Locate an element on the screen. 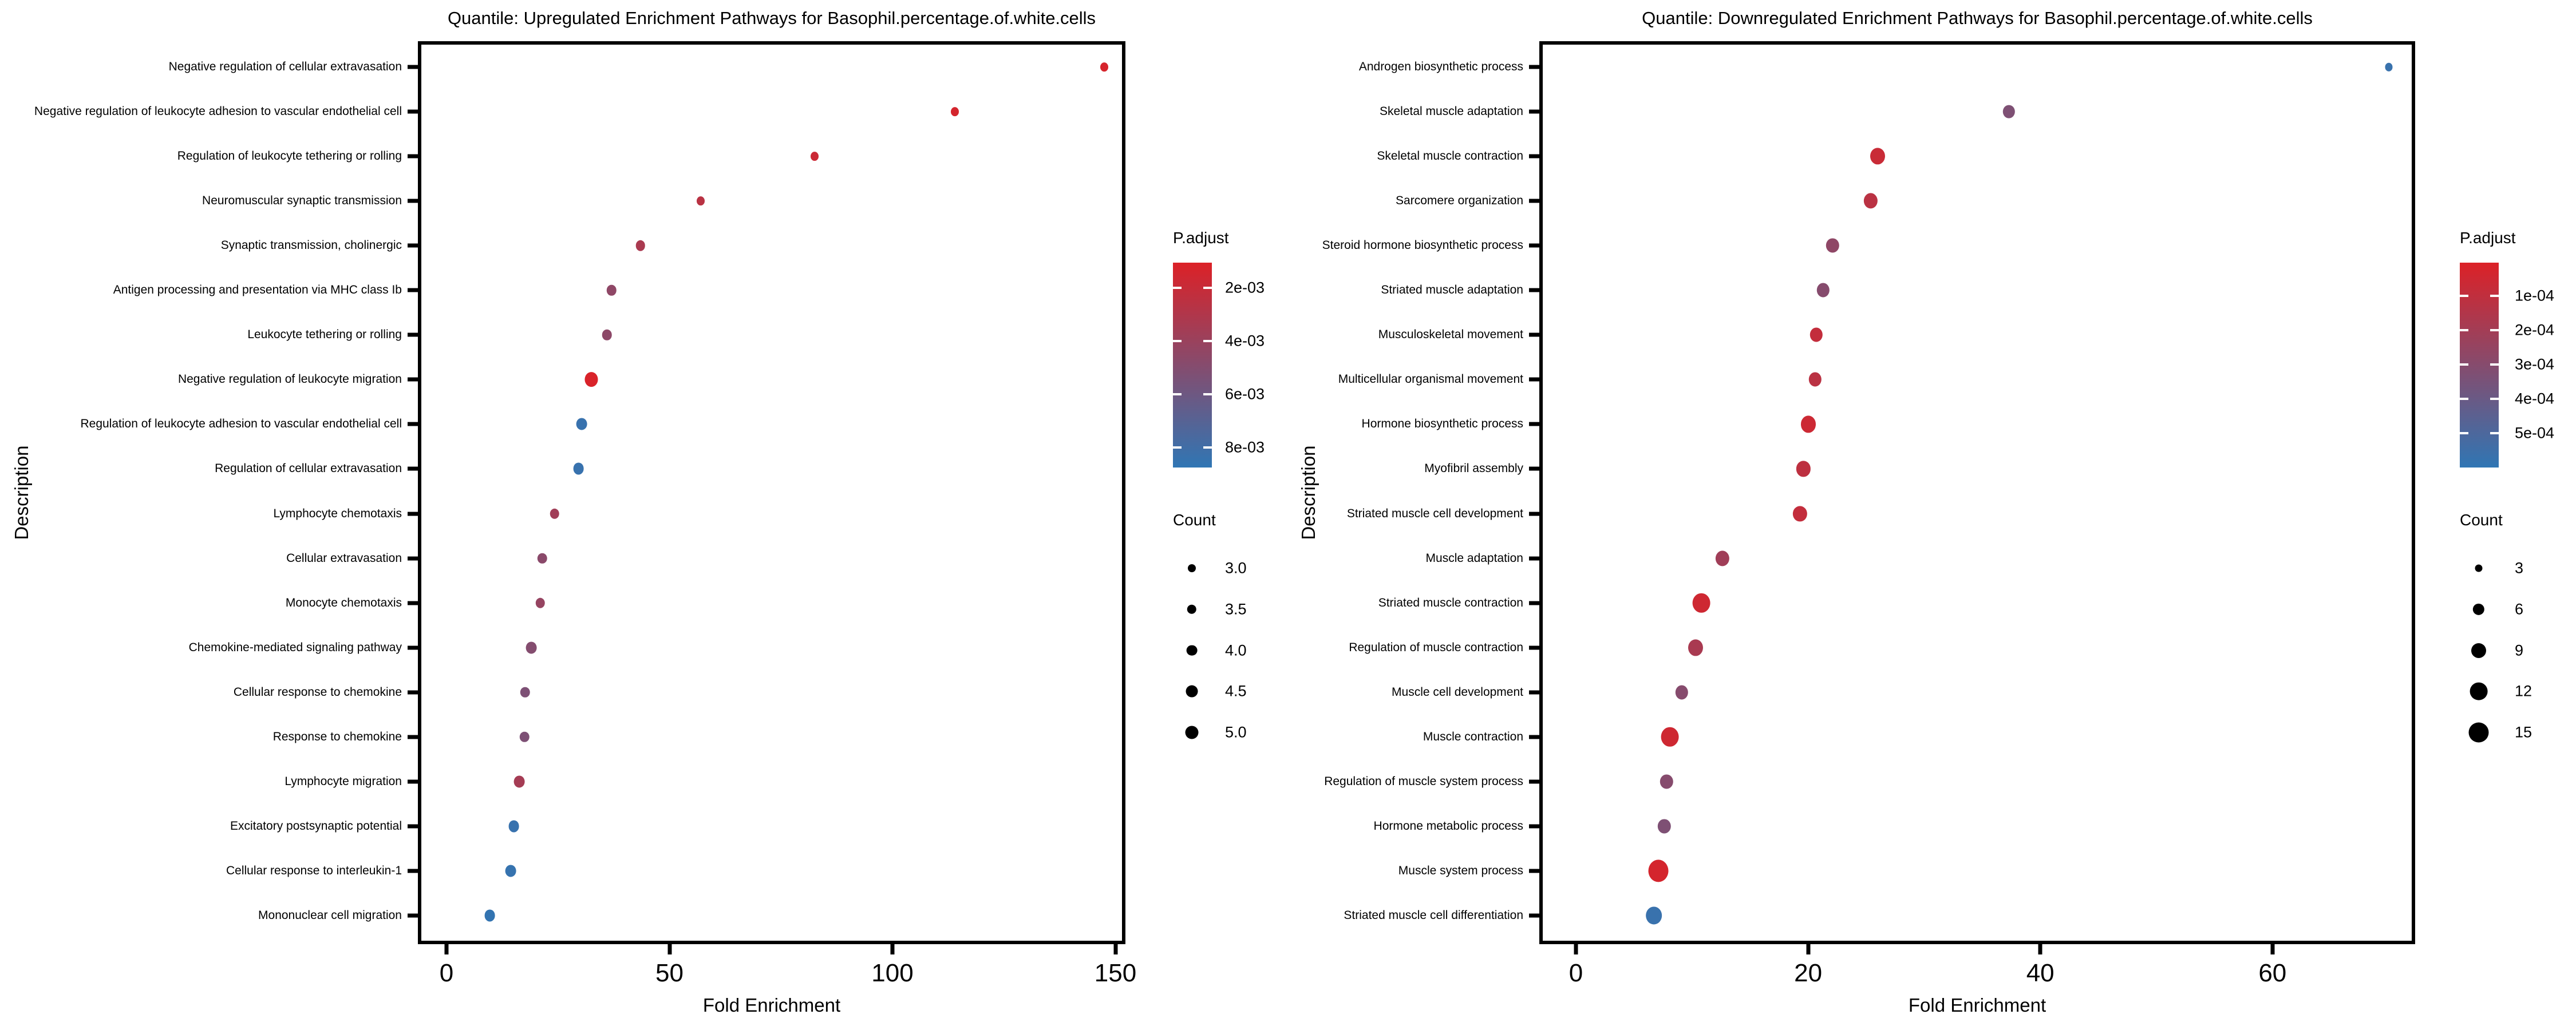  colorbar-tick-label: 8e-03 is located at coordinates (1245, 447).